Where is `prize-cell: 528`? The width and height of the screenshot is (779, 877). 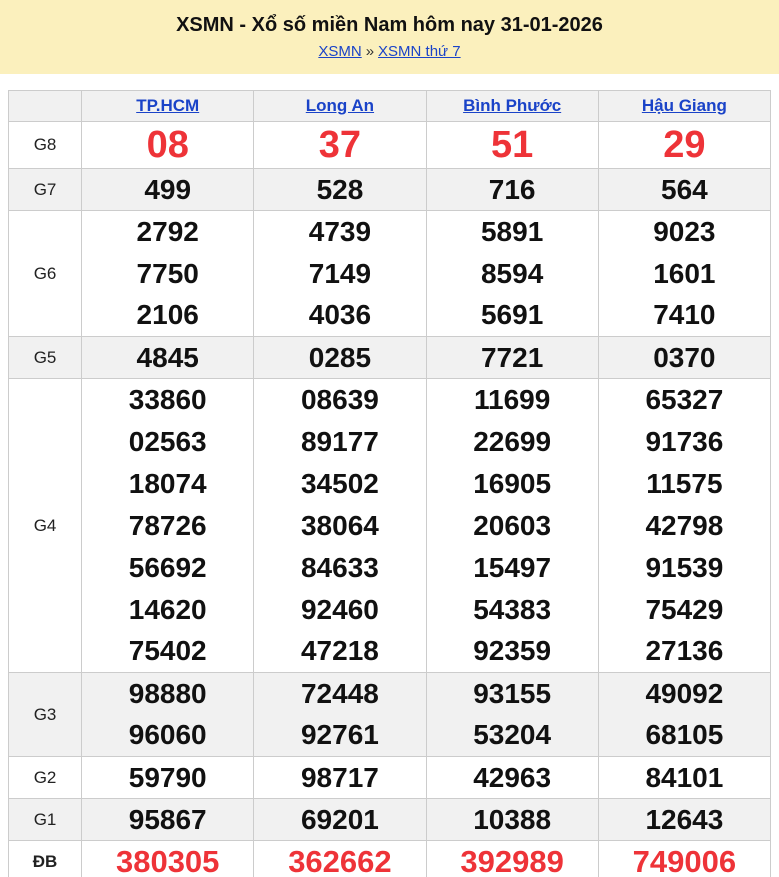 prize-cell: 528 is located at coordinates (340, 189).